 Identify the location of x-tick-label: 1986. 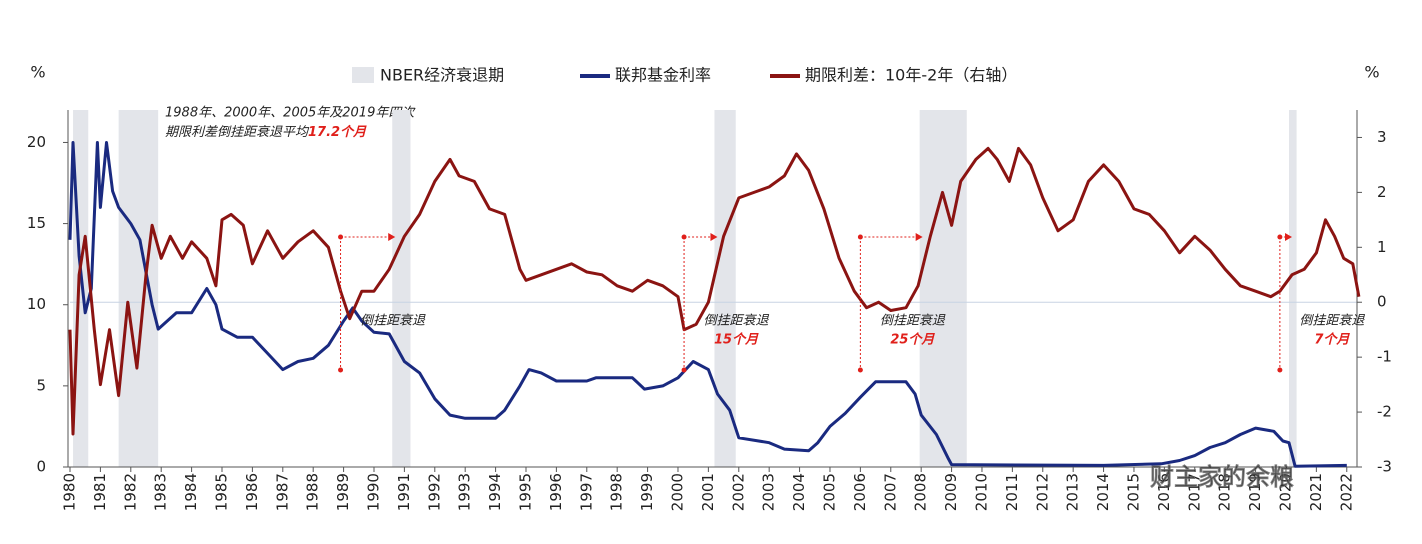
(252, 492).